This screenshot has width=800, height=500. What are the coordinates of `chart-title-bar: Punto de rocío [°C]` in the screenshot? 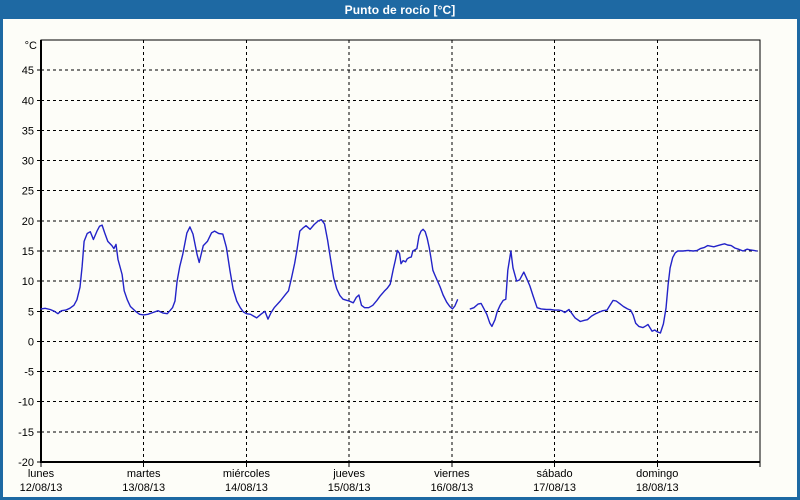 It's located at (400, 9).